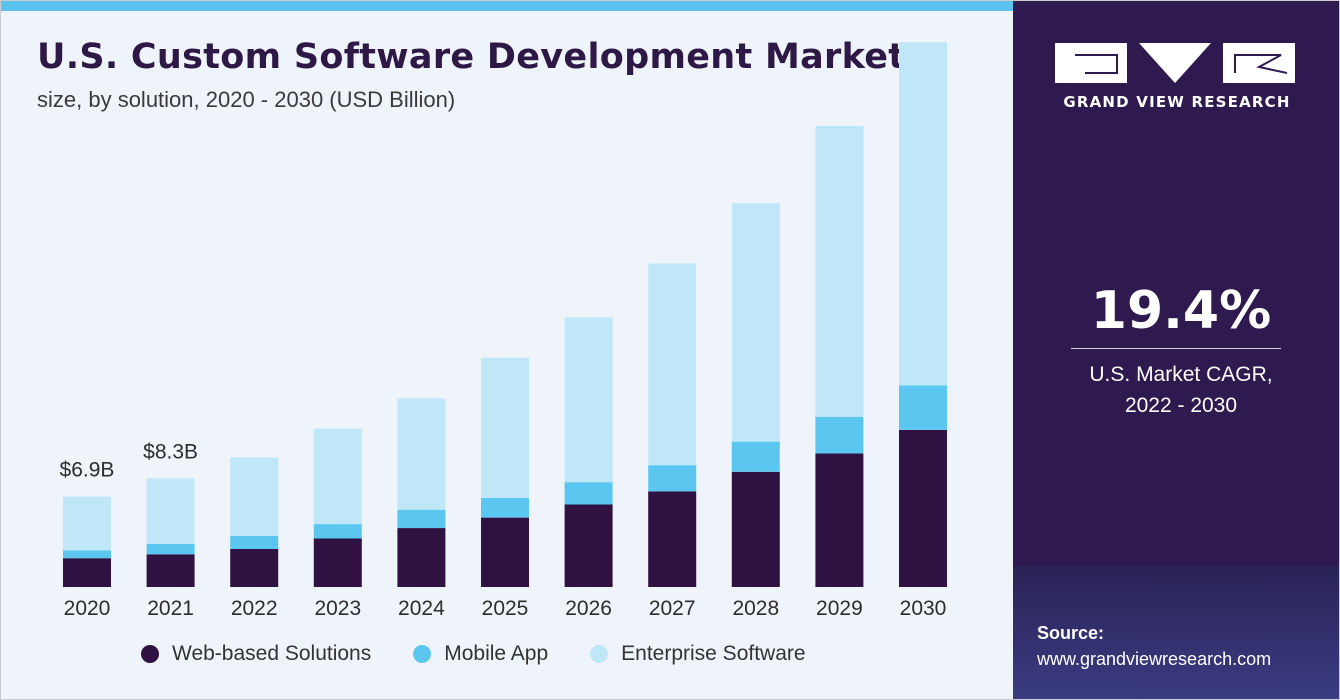  What do you see at coordinates (588, 608) in the screenshot?
I see `x-tick-label-2026: 2026` at bounding box center [588, 608].